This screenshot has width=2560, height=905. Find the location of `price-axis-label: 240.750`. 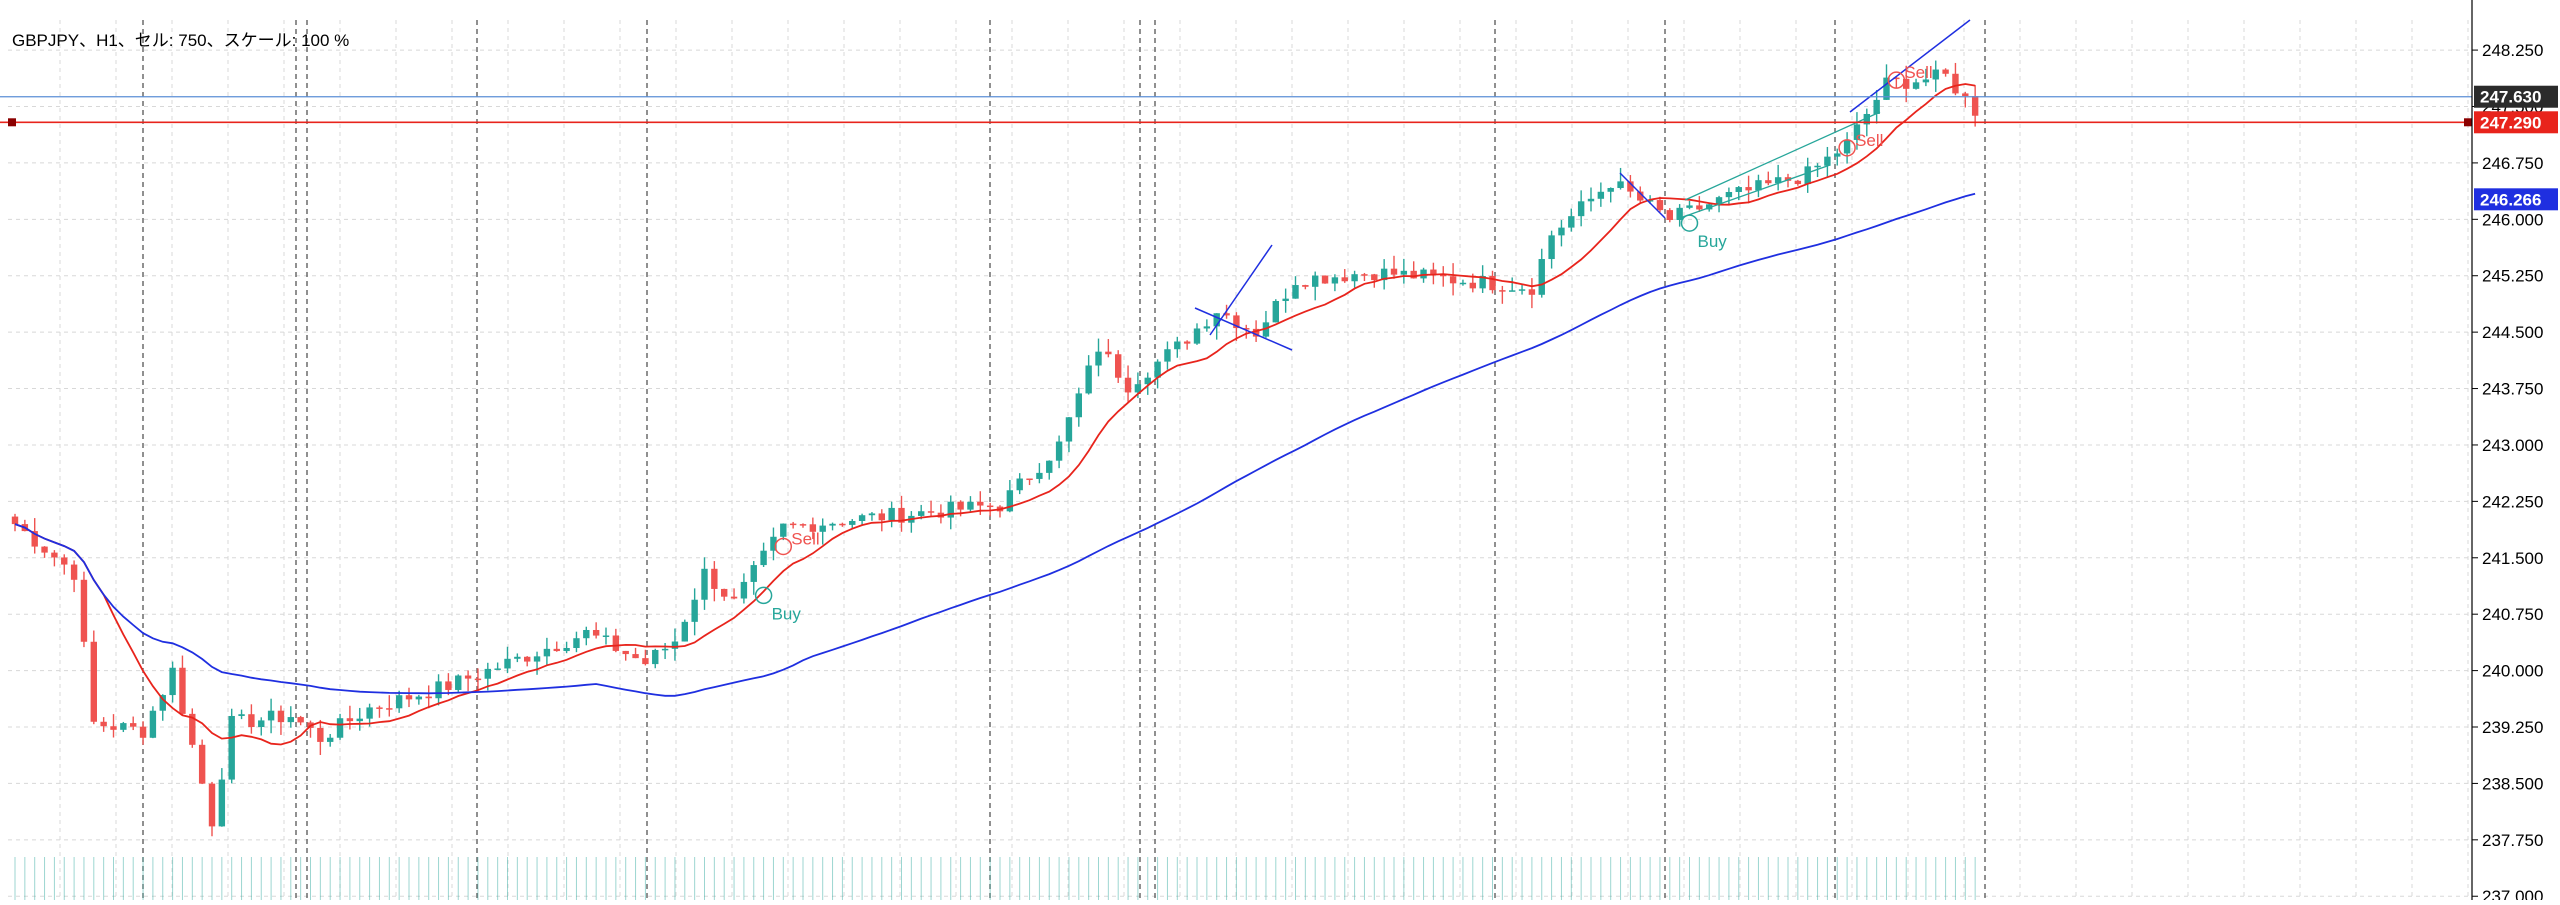

price-axis-label: 240.750 is located at coordinates (2512, 614).